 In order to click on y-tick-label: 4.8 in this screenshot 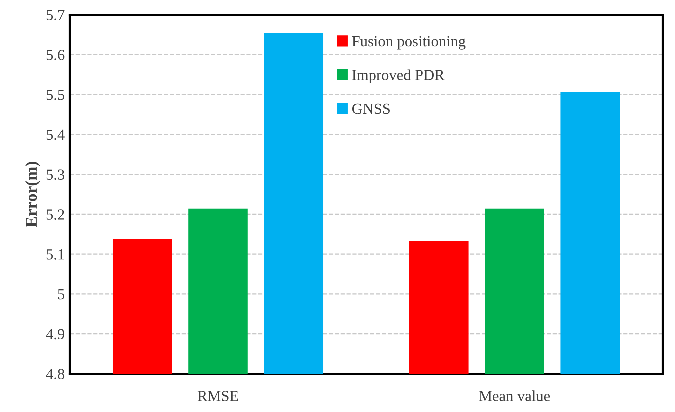, I will do `click(55, 374)`.